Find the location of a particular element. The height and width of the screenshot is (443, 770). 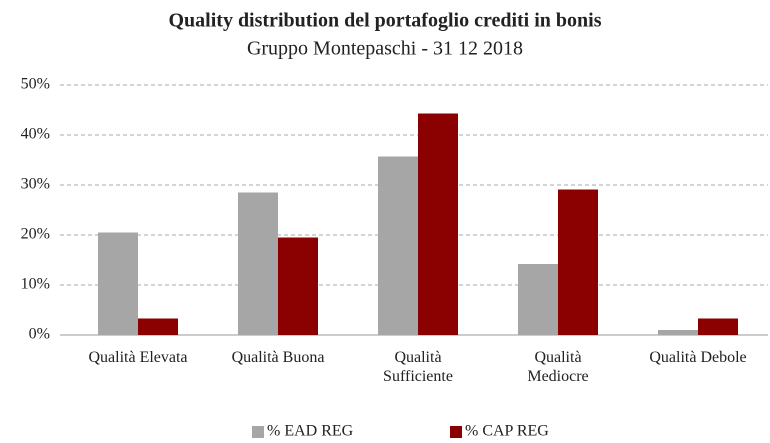

x-tick-label: Qualità Elevata is located at coordinates (138, 357).